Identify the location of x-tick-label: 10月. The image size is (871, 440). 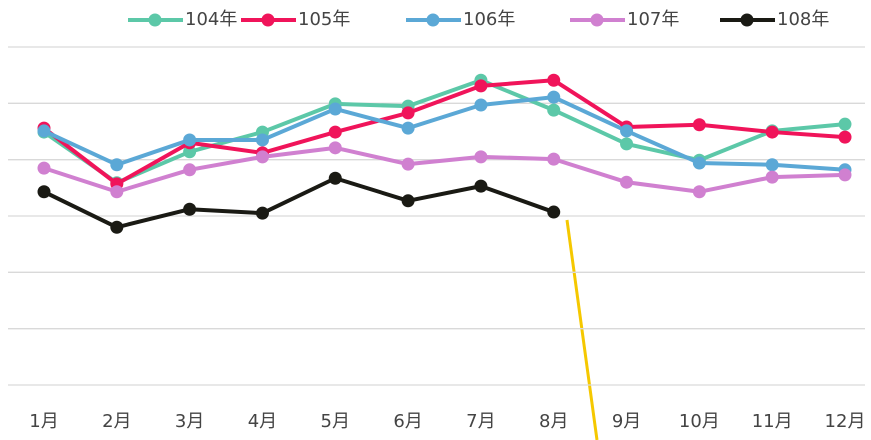
(699, 421).